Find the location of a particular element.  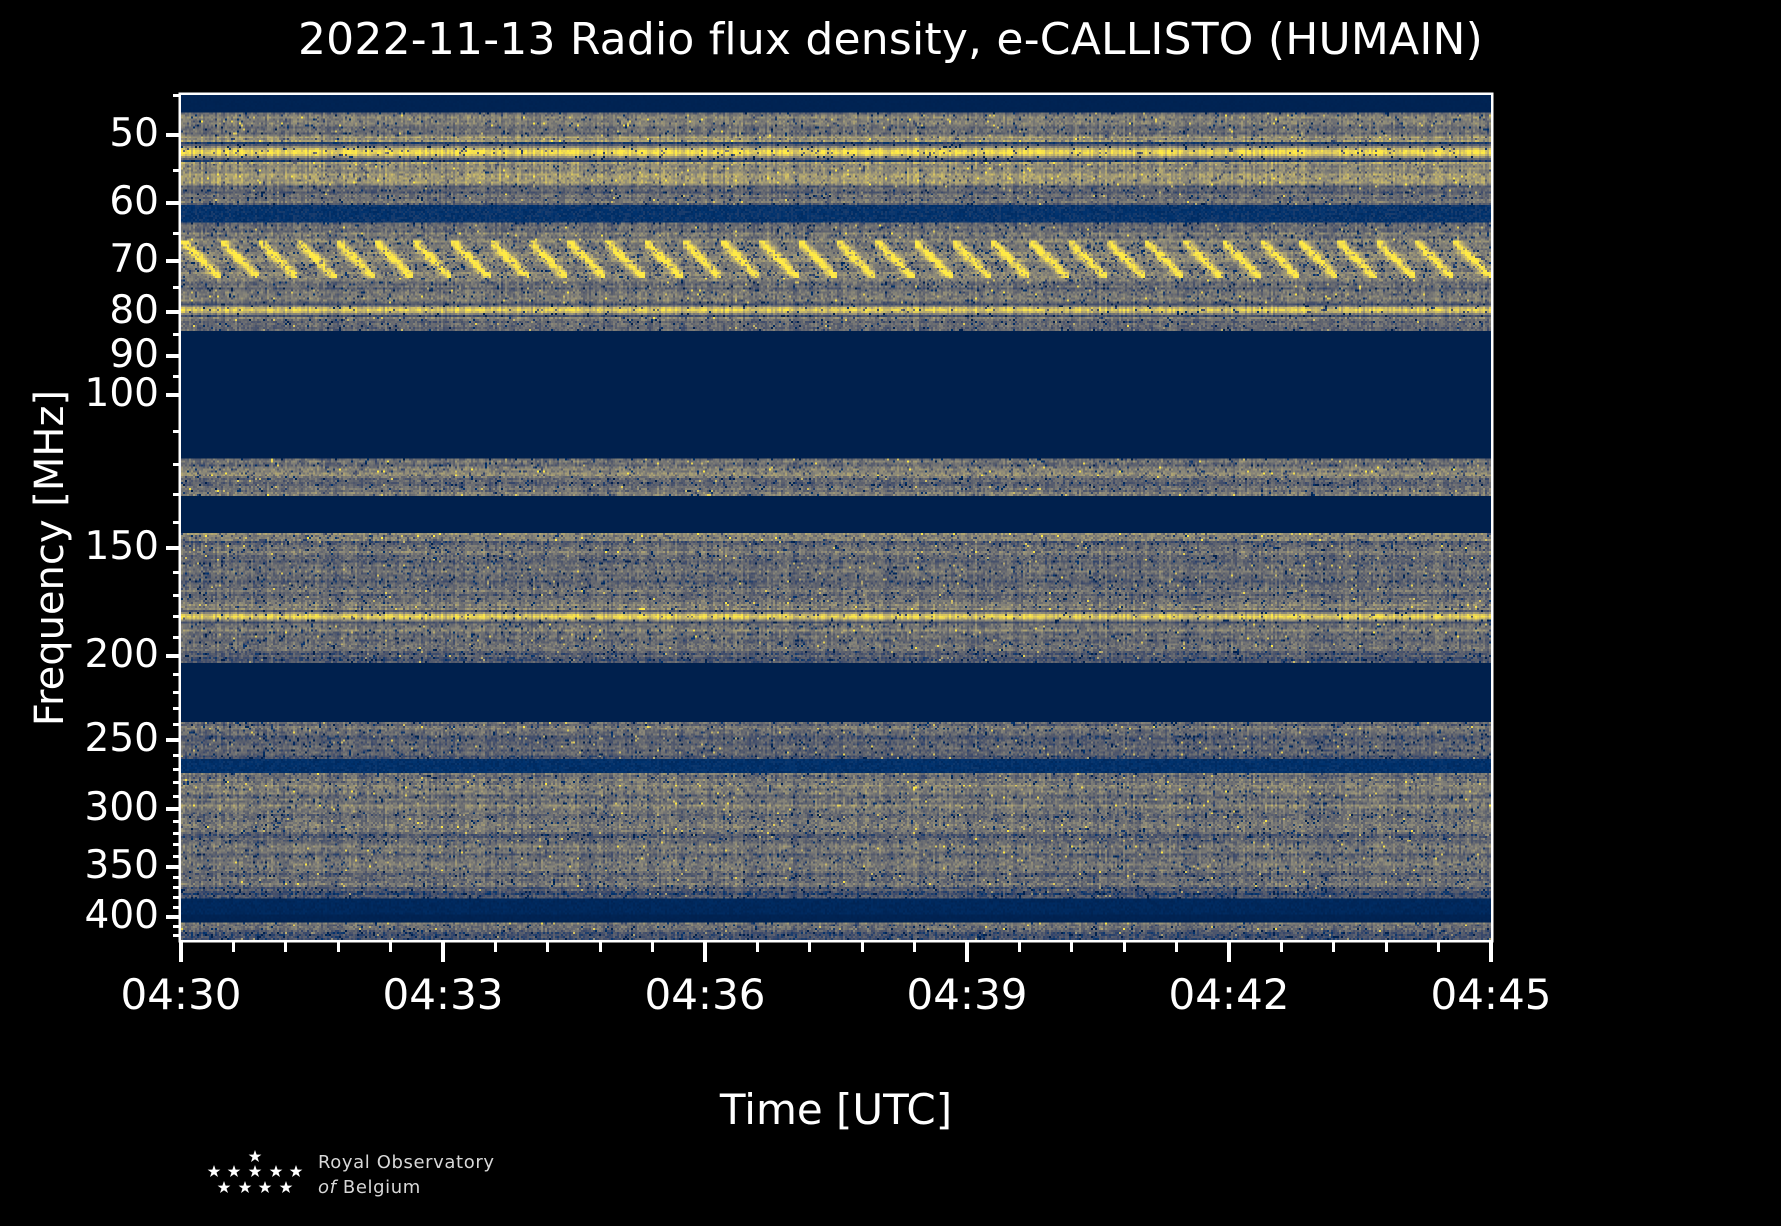

logo-line-1: Royal Observatory is located at coordinates (406, 1162).